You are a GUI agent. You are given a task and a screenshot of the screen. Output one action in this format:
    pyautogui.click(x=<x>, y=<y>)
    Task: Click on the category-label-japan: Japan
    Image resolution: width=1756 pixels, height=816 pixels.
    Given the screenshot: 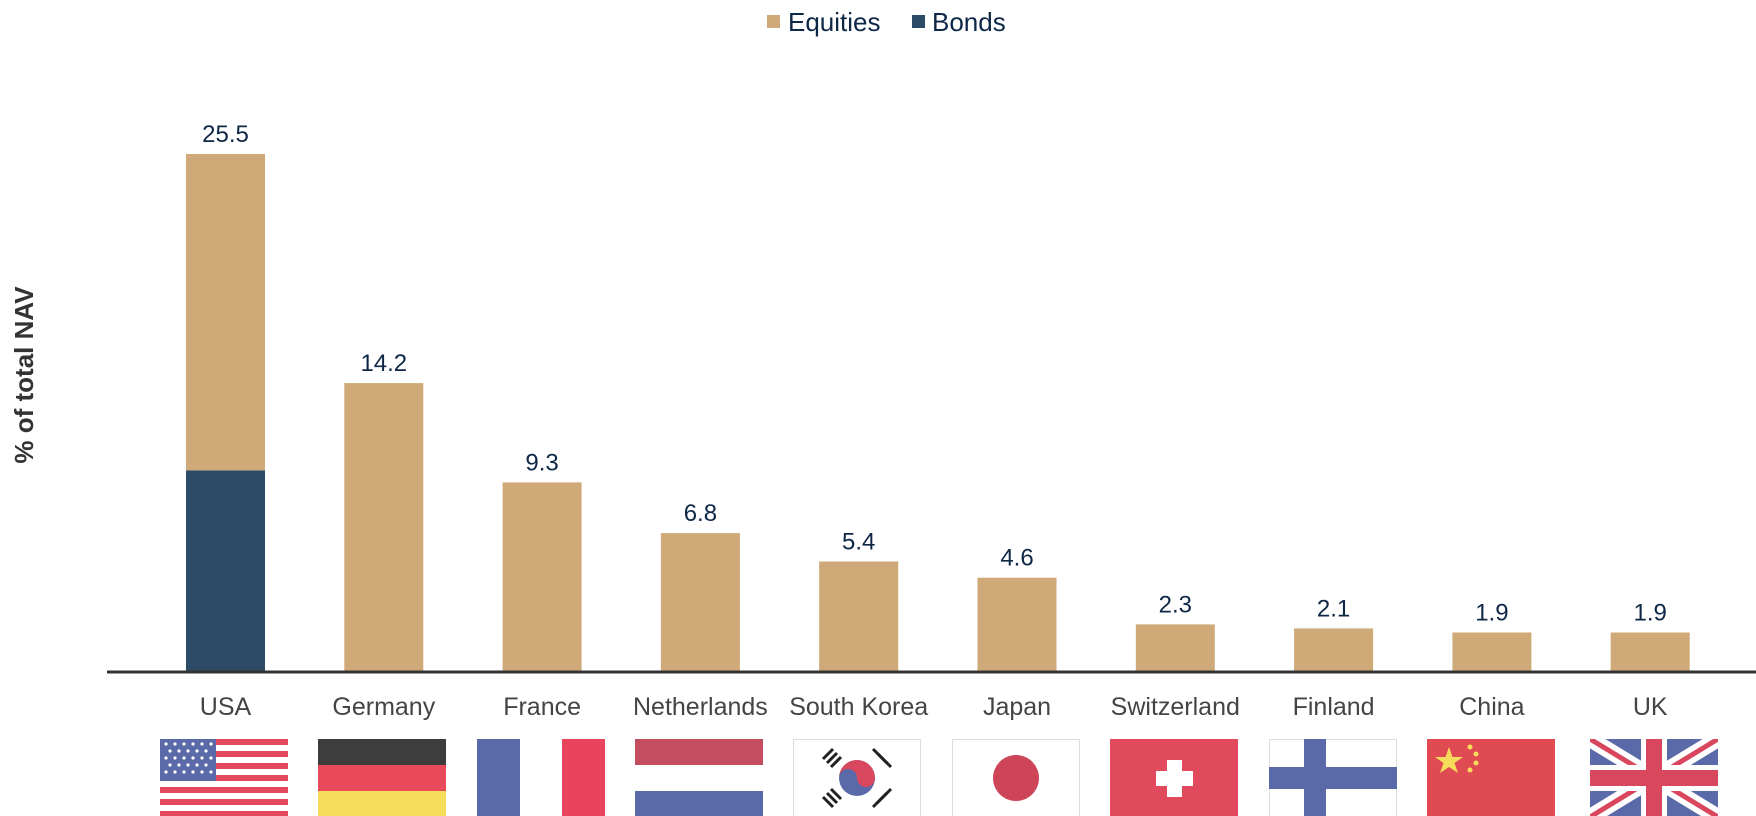 What is the action you would take?
    pyautogui.click(x=1017, y=707)
    